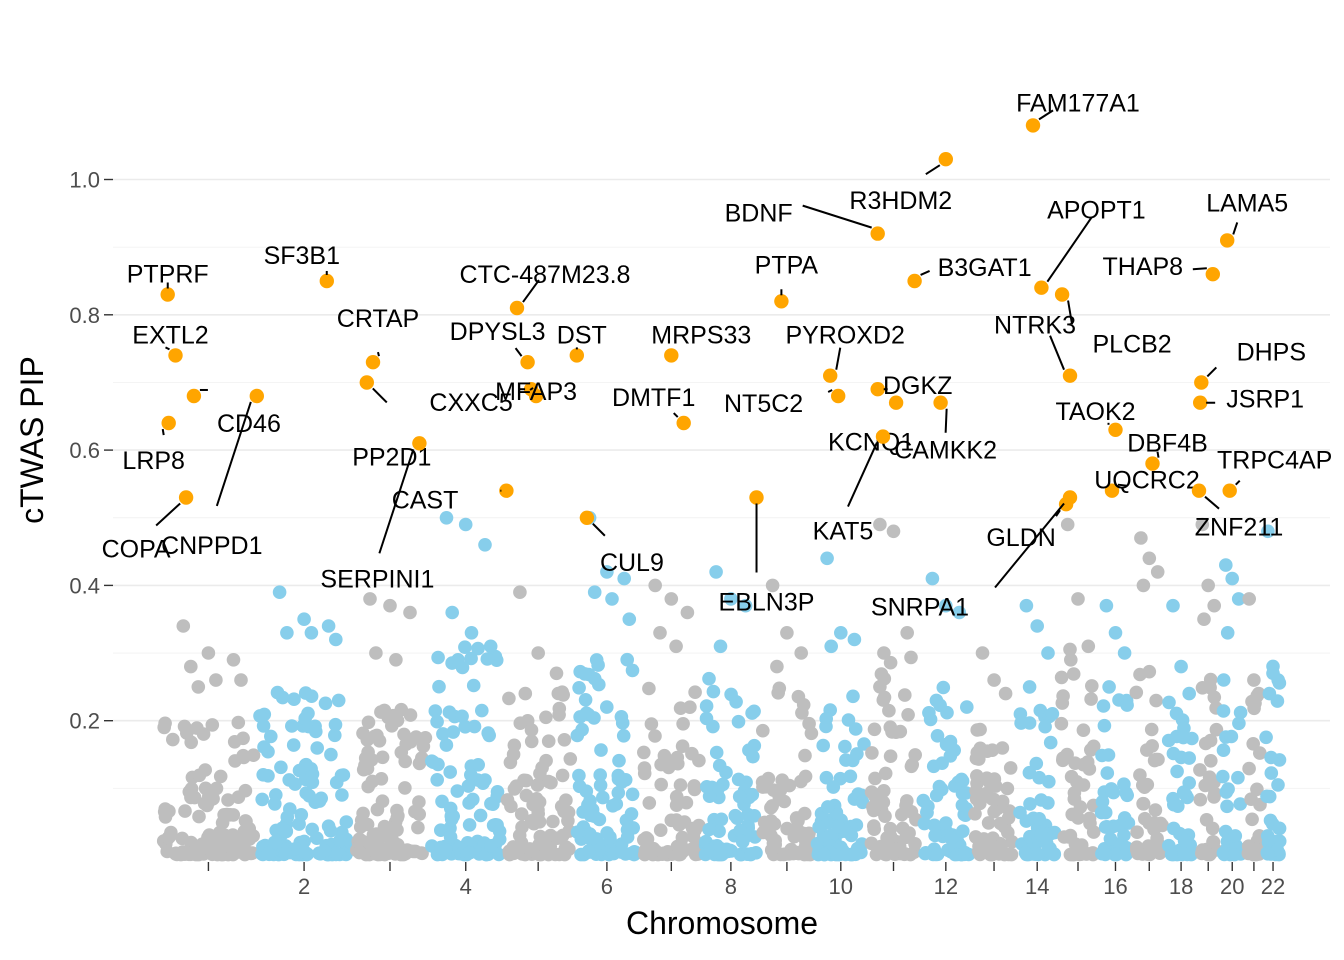 Image resolution: width=1344 pixels, height=960 pixels. What do you see at coordinates (1035, 326) in the screenshot?
I see `gene-label: NTRK3` at bounding box center [1035, 326].